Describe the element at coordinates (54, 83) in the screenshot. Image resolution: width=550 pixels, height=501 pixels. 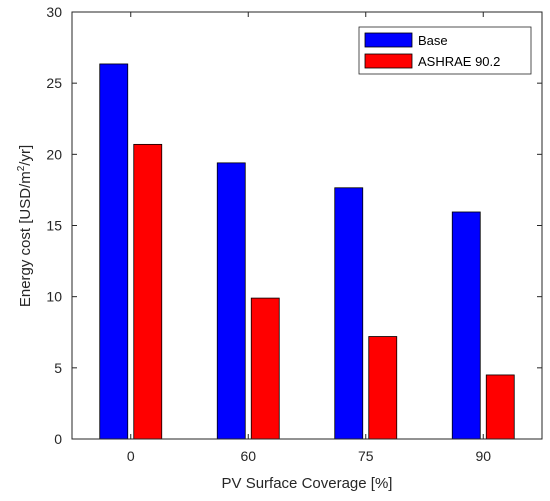
I see `y-tick-label: 25` at that location.